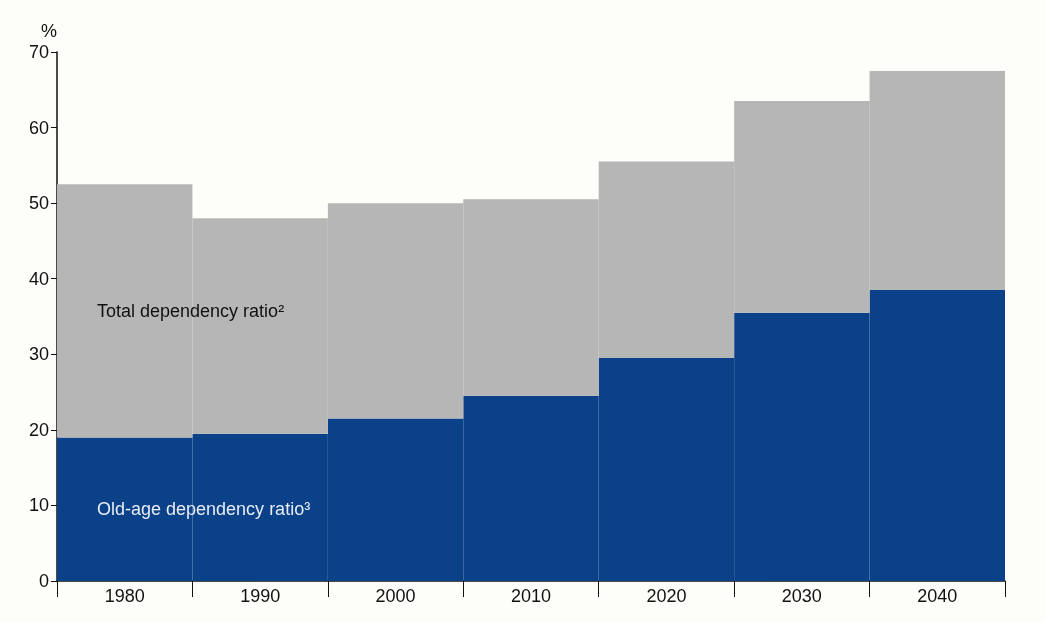 This screenshot has width=1045, height=622. What do you see at coordinates (260, 596) in the screenshot?
I see `x-tick-label: 1990` at bounding box center [260, 596].